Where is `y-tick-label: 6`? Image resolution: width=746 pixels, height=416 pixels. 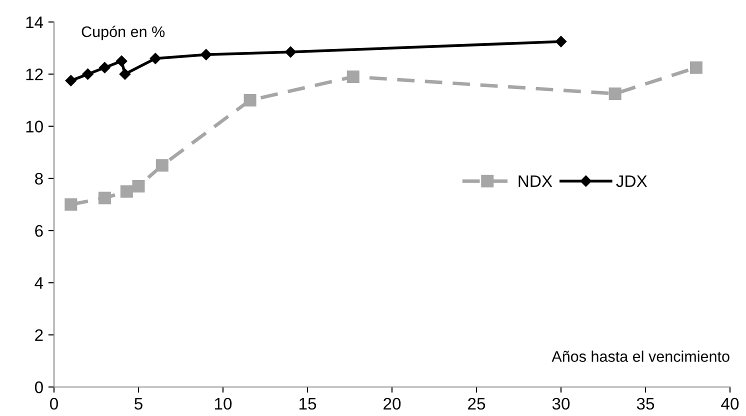 y-tick-label: 6 is located at coordinates (39, 230).